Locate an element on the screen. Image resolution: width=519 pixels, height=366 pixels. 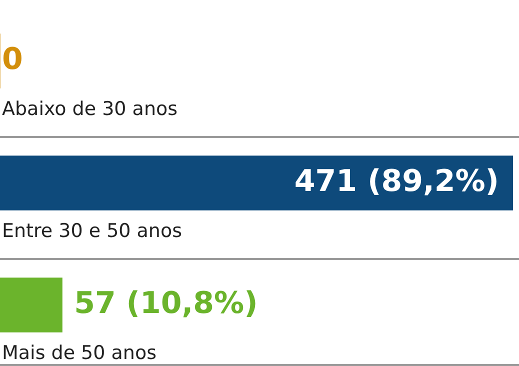
y-tick-label: Entre 30 e 50 anos is located at coordinates (92, 231).